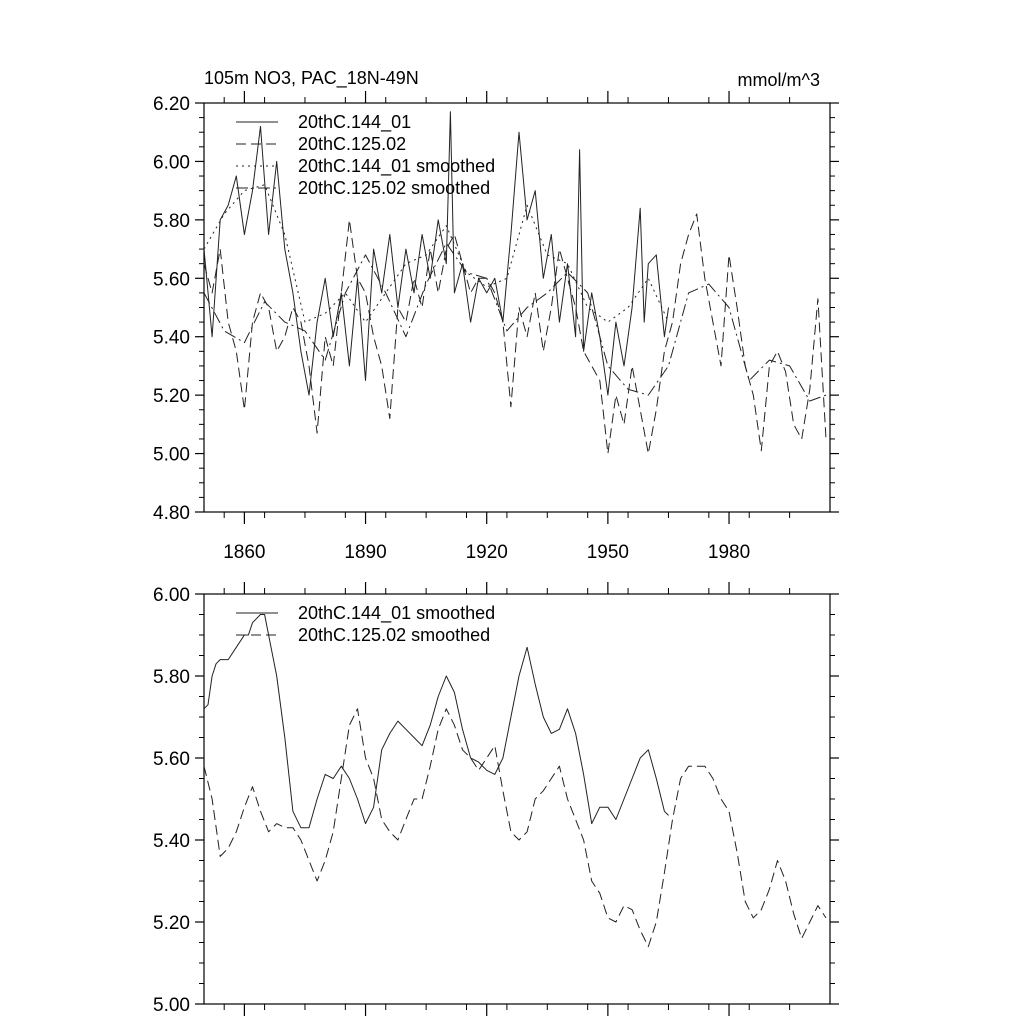  What do you see at coordinates (354, 122) in the screenshot?
I see `legend-label: 20thC.144_01` at bounding box center [354, 122].